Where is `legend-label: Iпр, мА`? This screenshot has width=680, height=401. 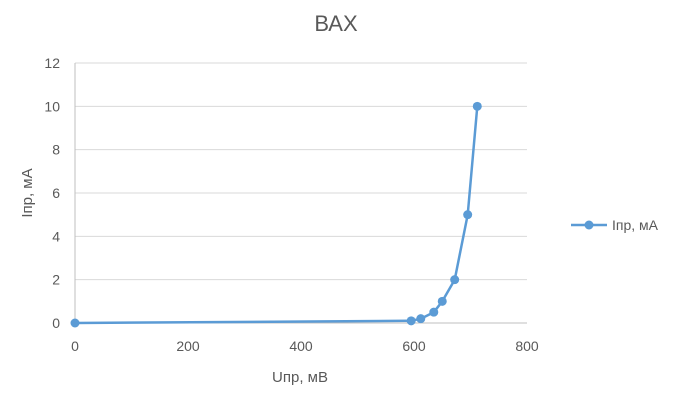 legend-label: Iпр, мА is located at coordinates (635, 225).